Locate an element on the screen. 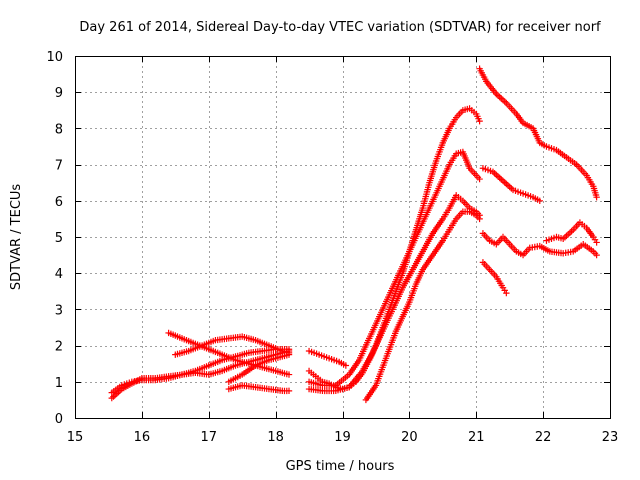 This screenshot has height=480, width=640. x-tick-label: 15 is located at coordinates (75, 437).